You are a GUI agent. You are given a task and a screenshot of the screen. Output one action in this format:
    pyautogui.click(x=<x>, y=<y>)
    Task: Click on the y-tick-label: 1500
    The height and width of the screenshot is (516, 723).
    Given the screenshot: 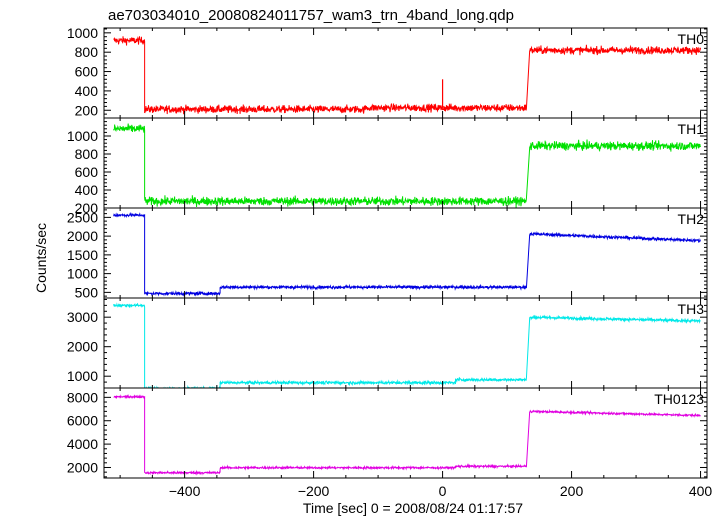 What is the action you would take?
    pyautogui.click(x=82, y=255)
    